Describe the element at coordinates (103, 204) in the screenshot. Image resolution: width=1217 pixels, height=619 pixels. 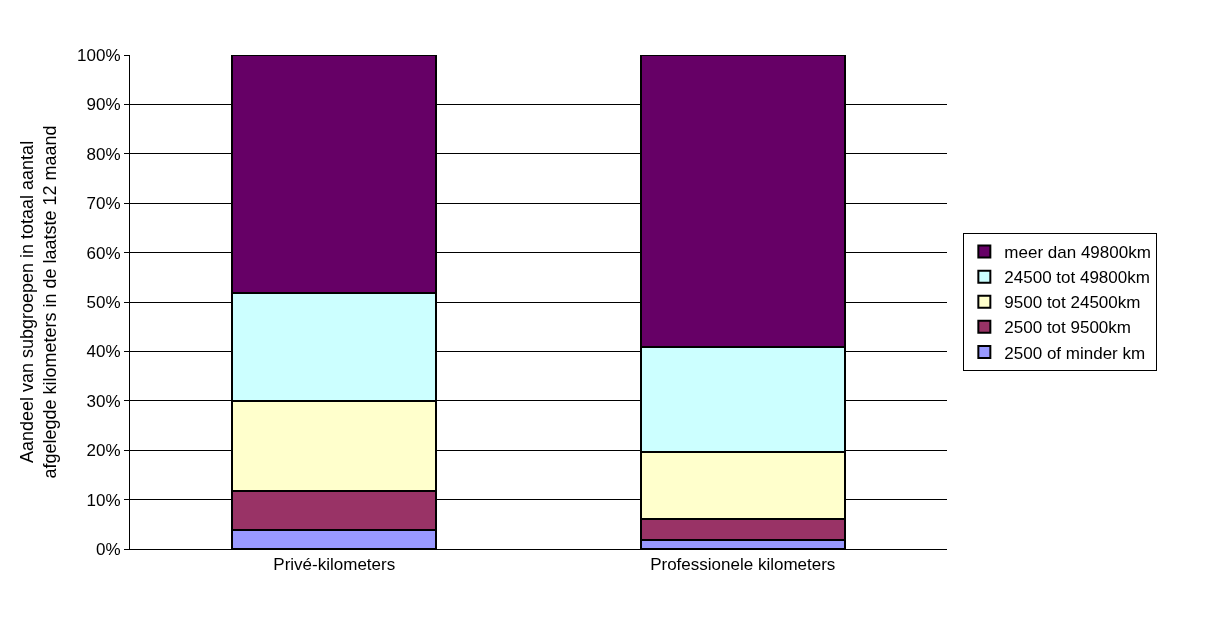
I see `y-tick-label: 70%` at that location.